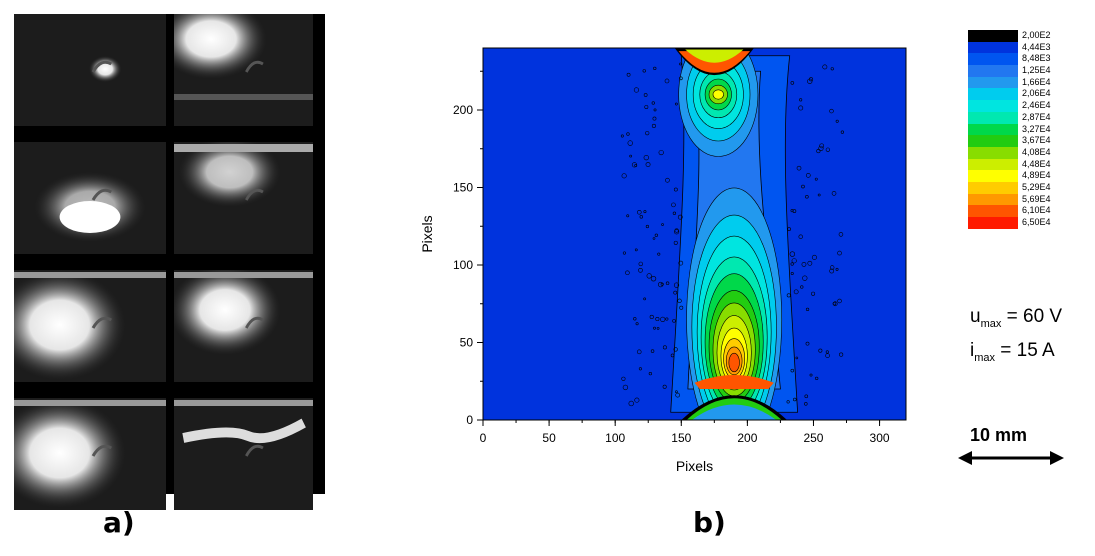 Image resolution: width=1095 pixels, height=556 pixels. What do you see at coordinates (467, 343) in the screenshot?
I see `y-tick-label: 50` at bounding box center [467, 343].